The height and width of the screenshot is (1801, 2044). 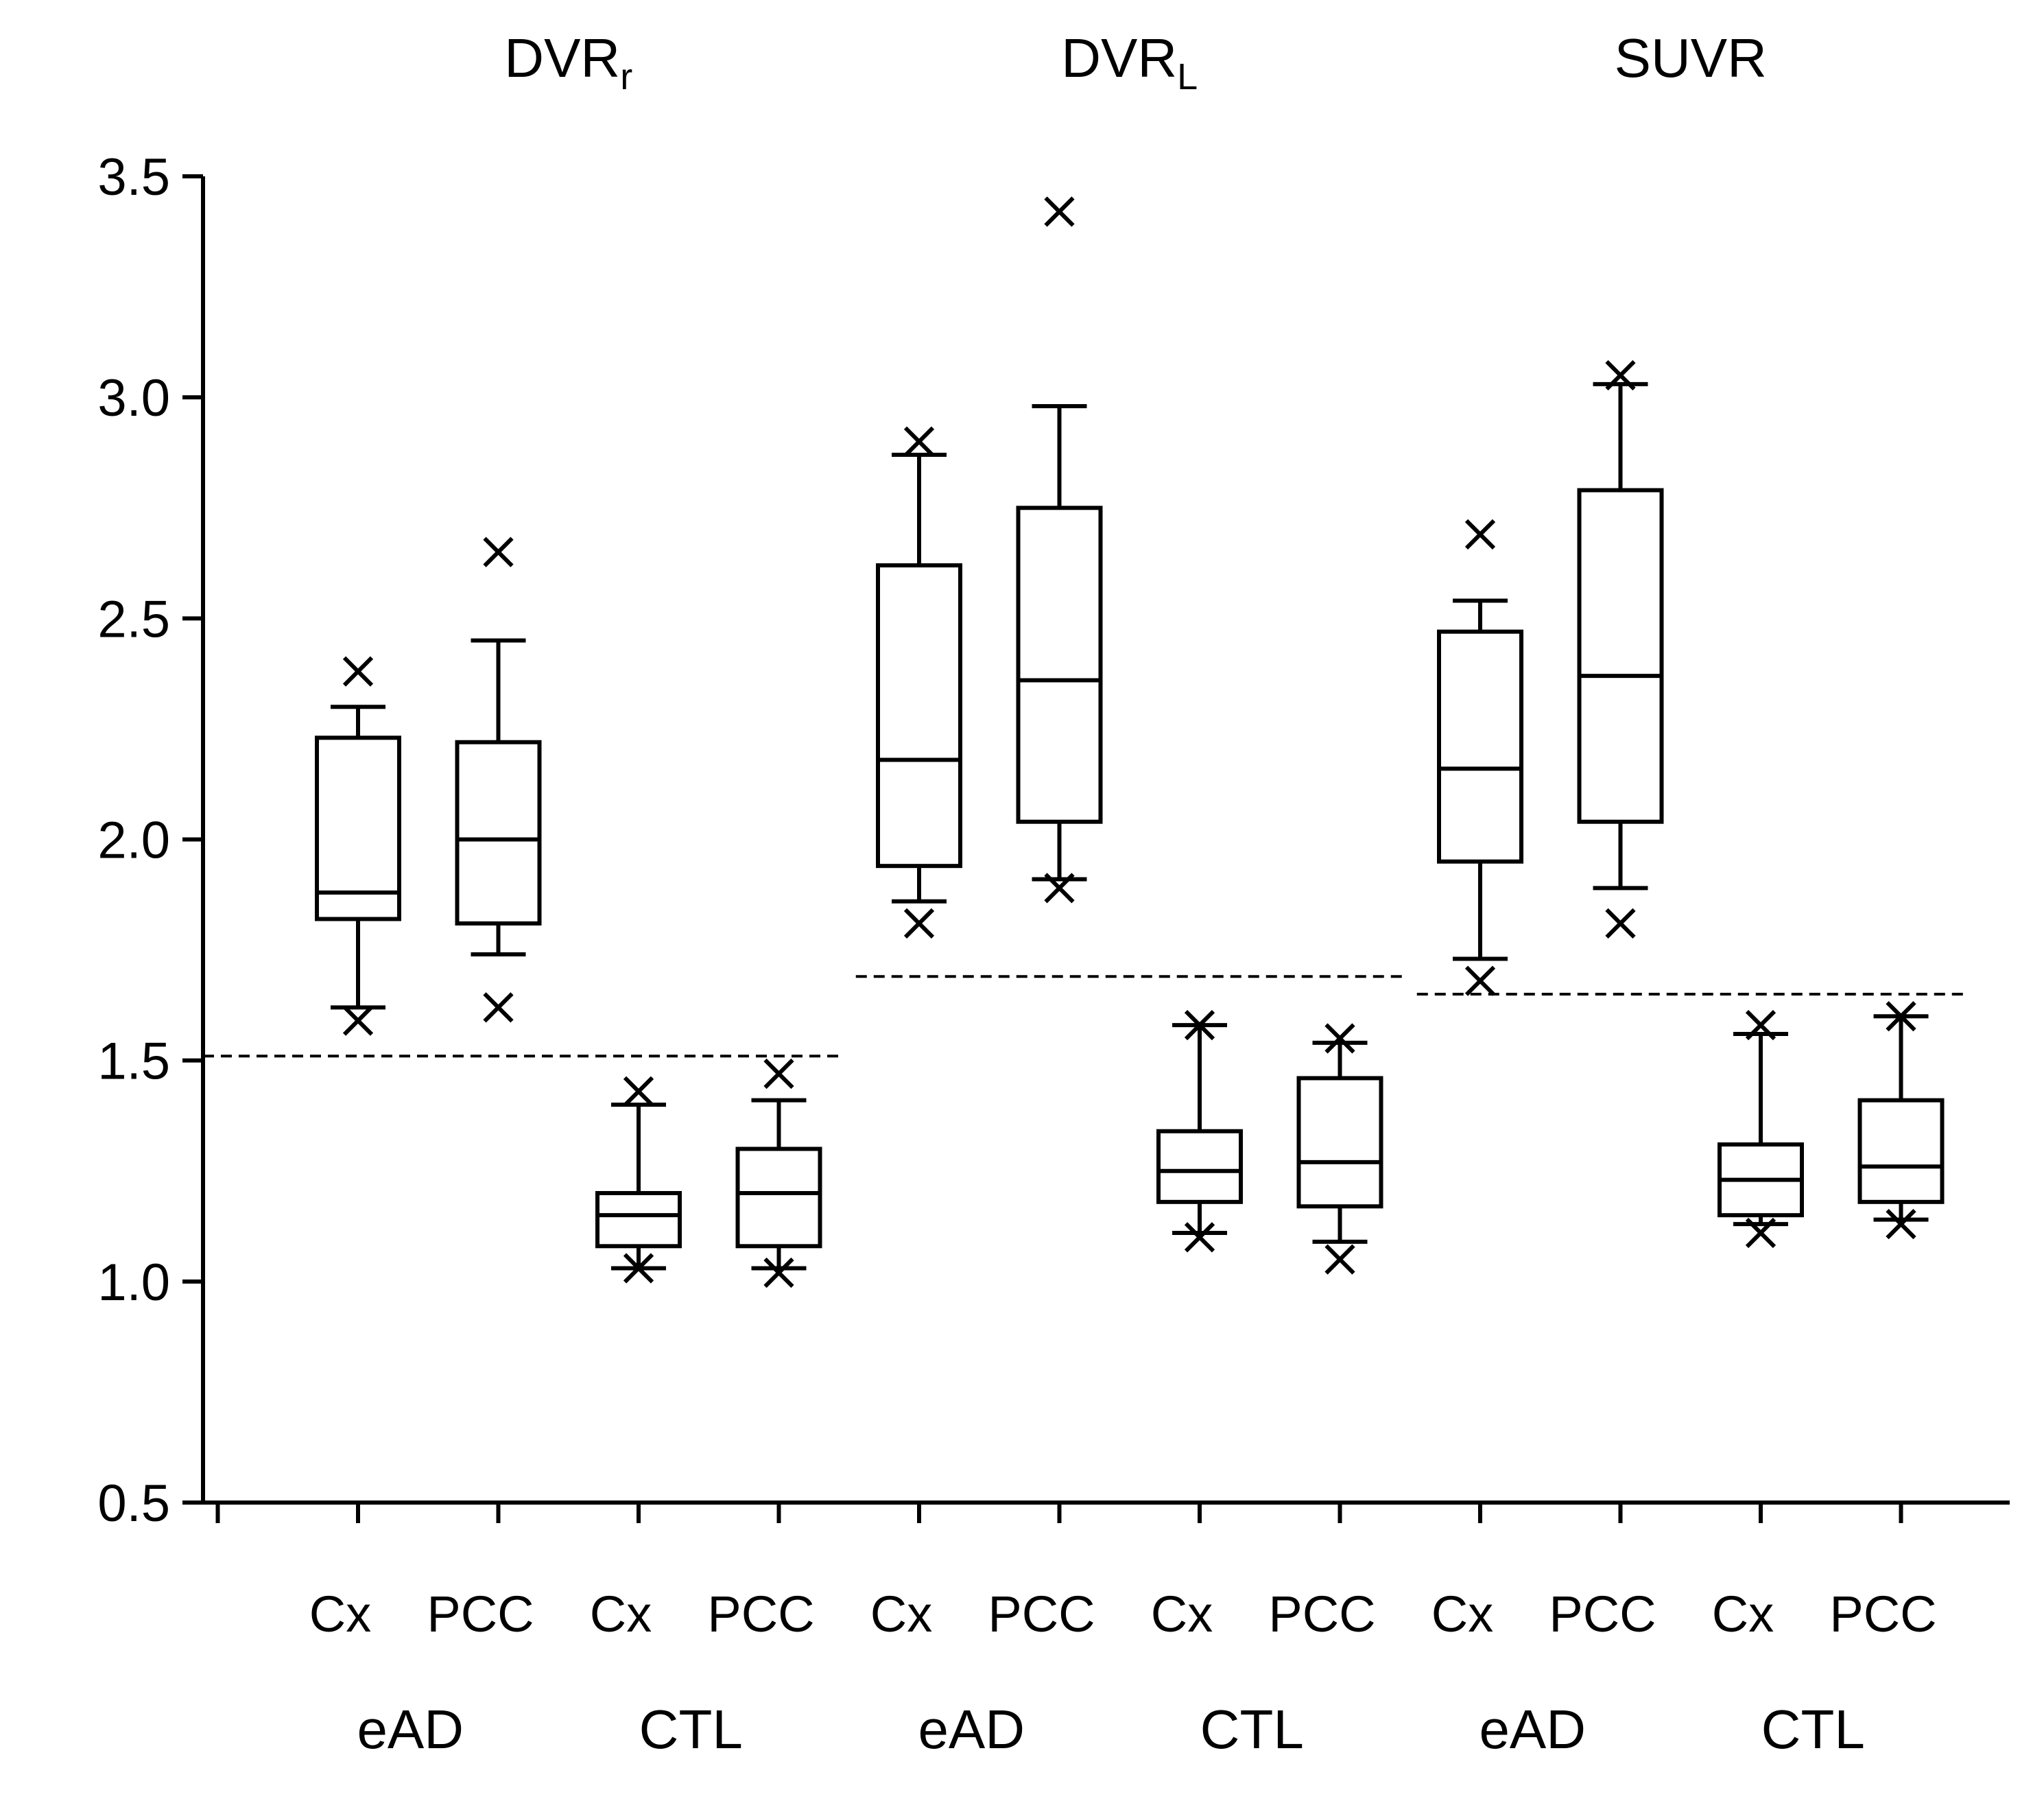 I want to click on panel-titles: DVRr DVRL SUVR, so click(x=1135, y=62).